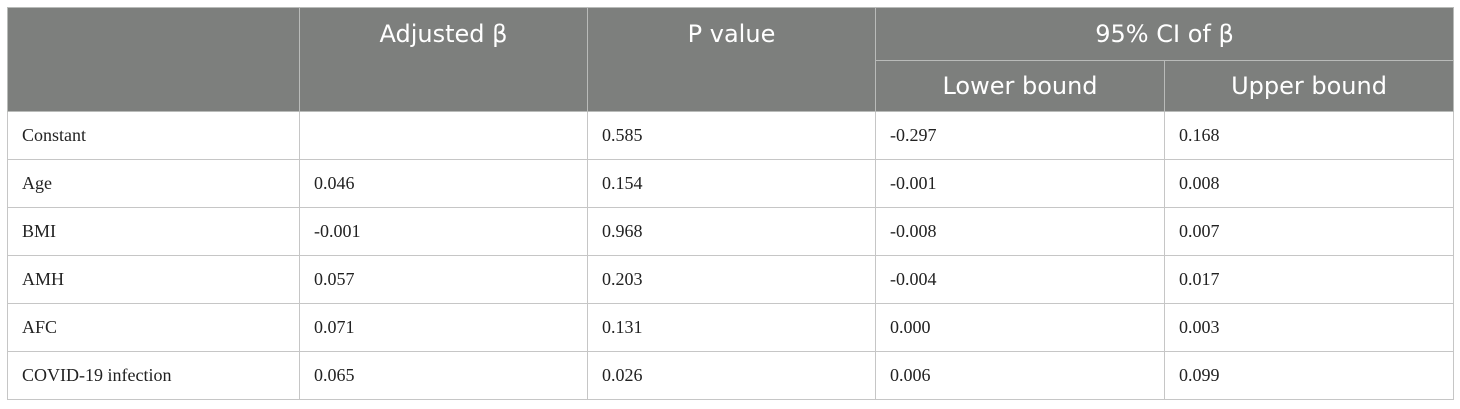 The width and height of the screenshot is (1460, 409). What do you see at coordinates (1309, 86) in the screenshot?
I see `header-upper-bound: Upper bound` at bounding box center [1309, 86].